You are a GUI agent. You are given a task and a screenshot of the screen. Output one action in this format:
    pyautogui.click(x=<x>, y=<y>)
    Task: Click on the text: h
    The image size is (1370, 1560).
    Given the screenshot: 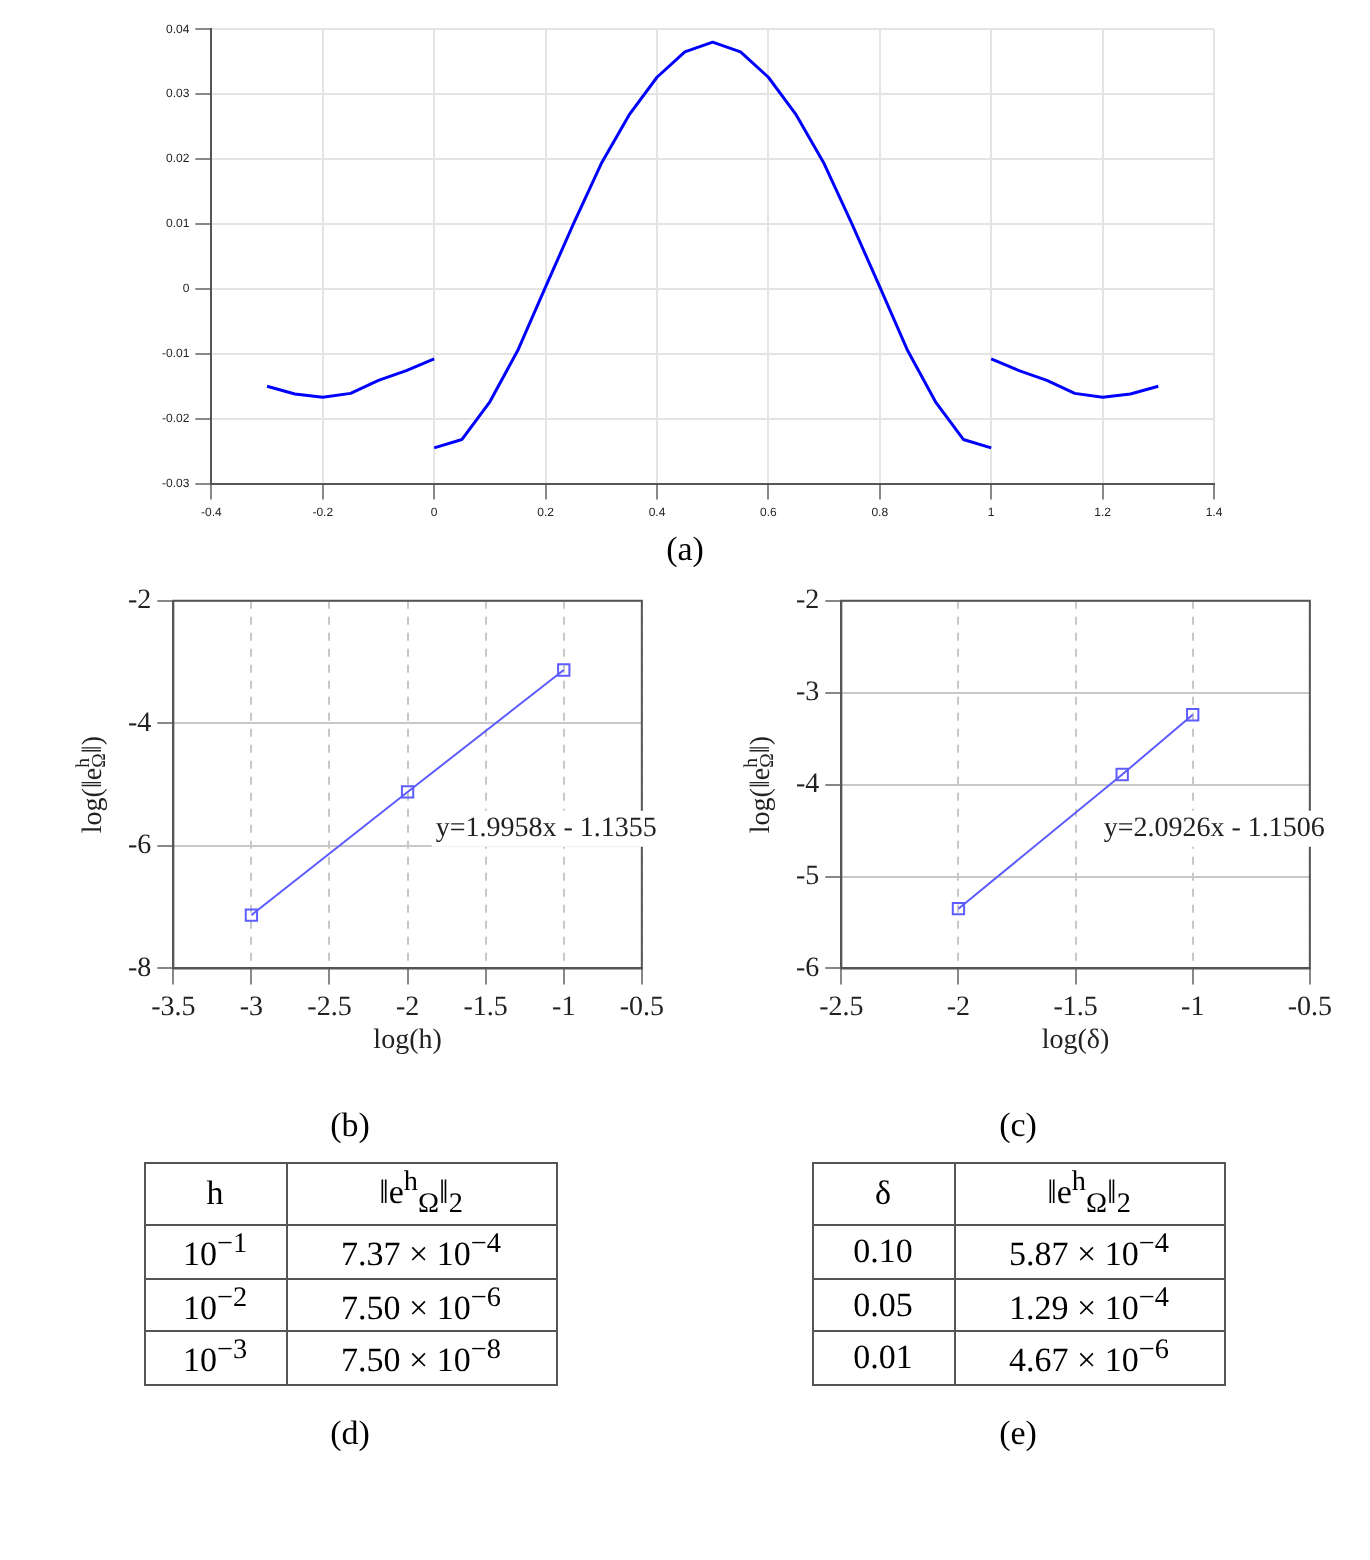 What is the action you would take?
    pyautogui.click(x=215, y=1194)
    